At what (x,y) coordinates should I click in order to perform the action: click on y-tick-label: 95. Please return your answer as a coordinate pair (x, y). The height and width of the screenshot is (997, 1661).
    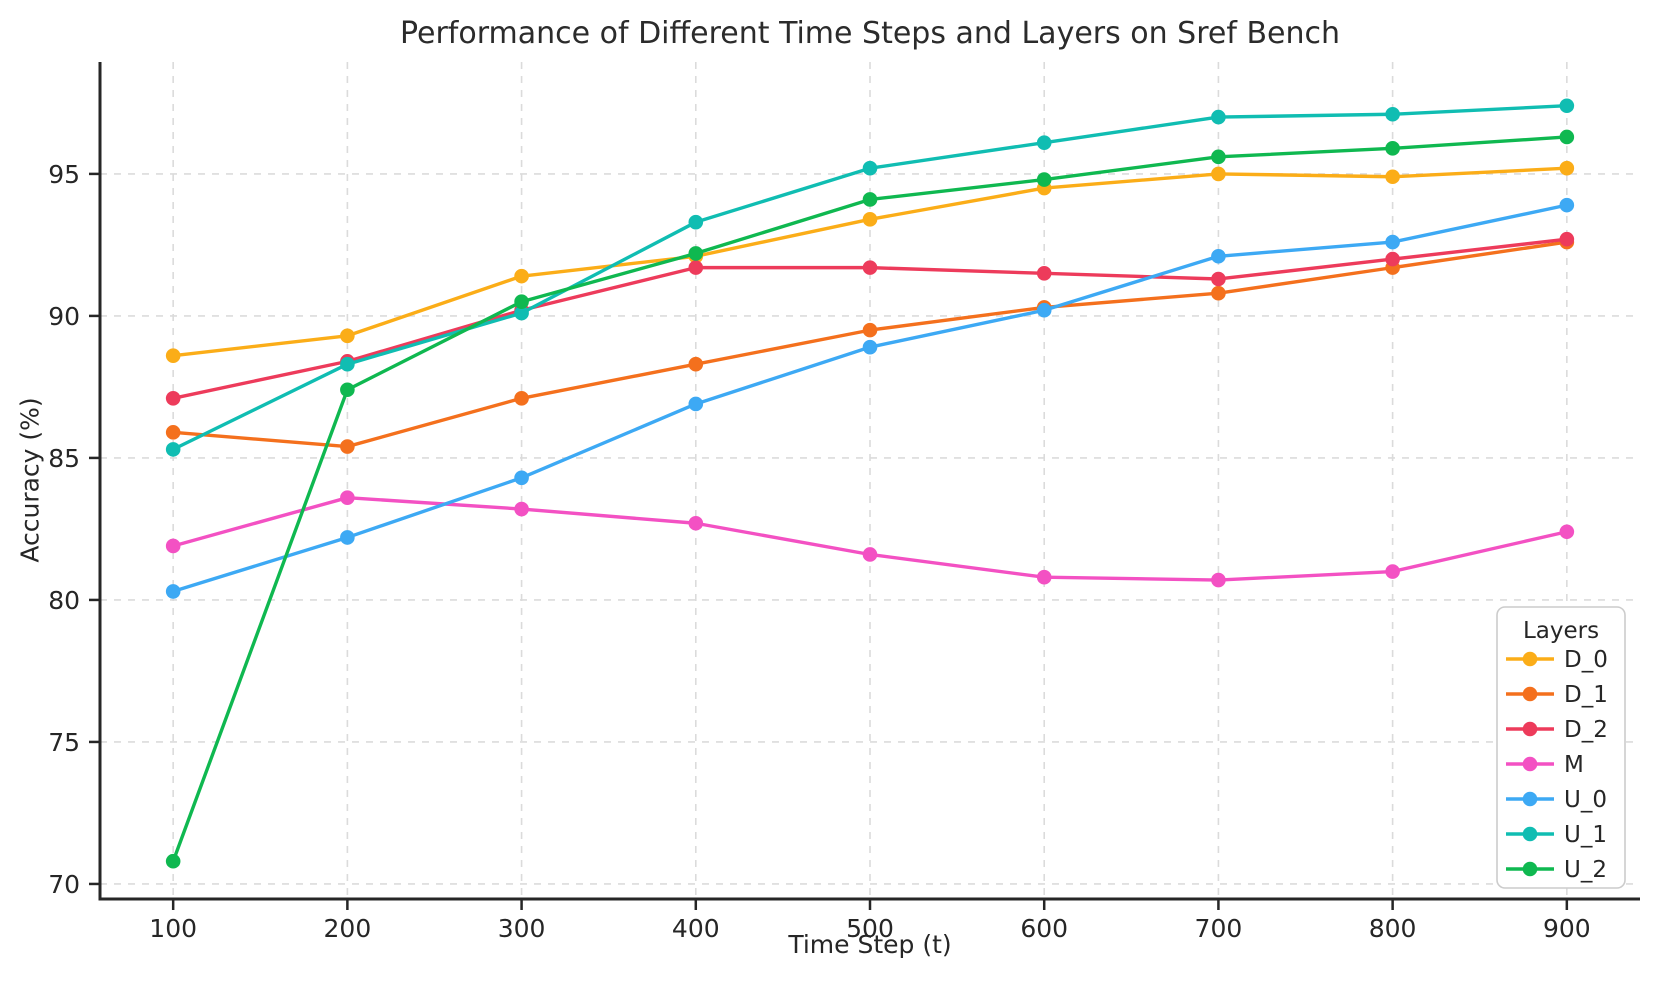
    Looking at the image, I should click on (64, 174).